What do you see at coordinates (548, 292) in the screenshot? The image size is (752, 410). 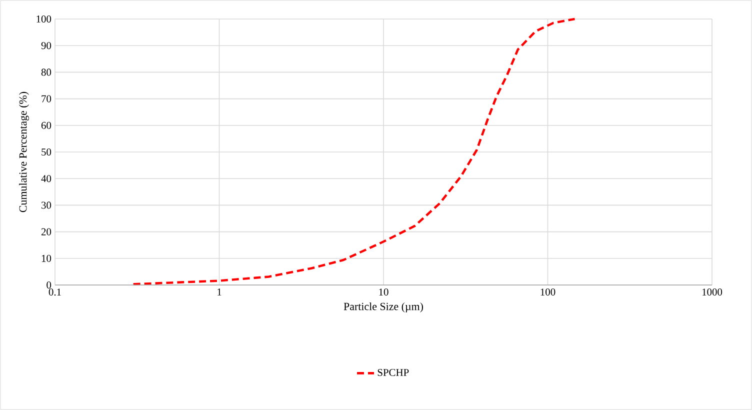 I see `x-tick-label: 100` at bounding box center [548, 292].